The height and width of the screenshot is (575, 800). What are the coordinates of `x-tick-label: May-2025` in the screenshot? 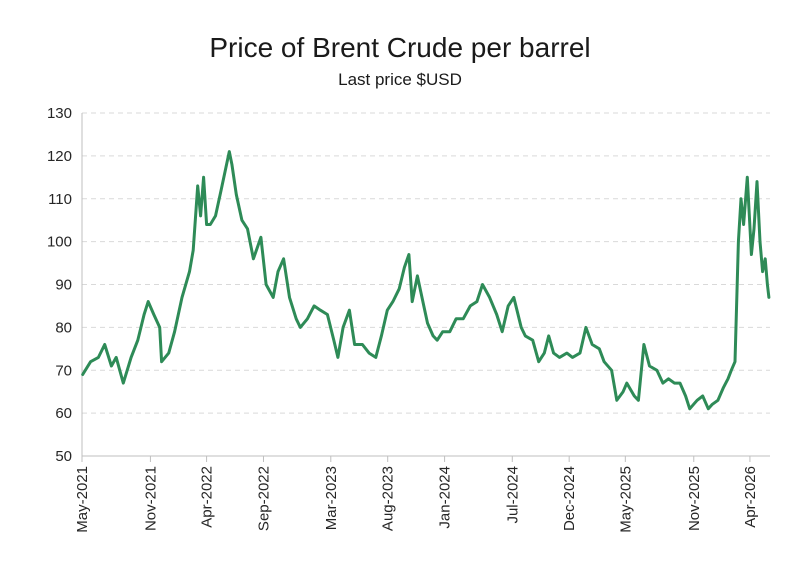 It's located at (625, 499).